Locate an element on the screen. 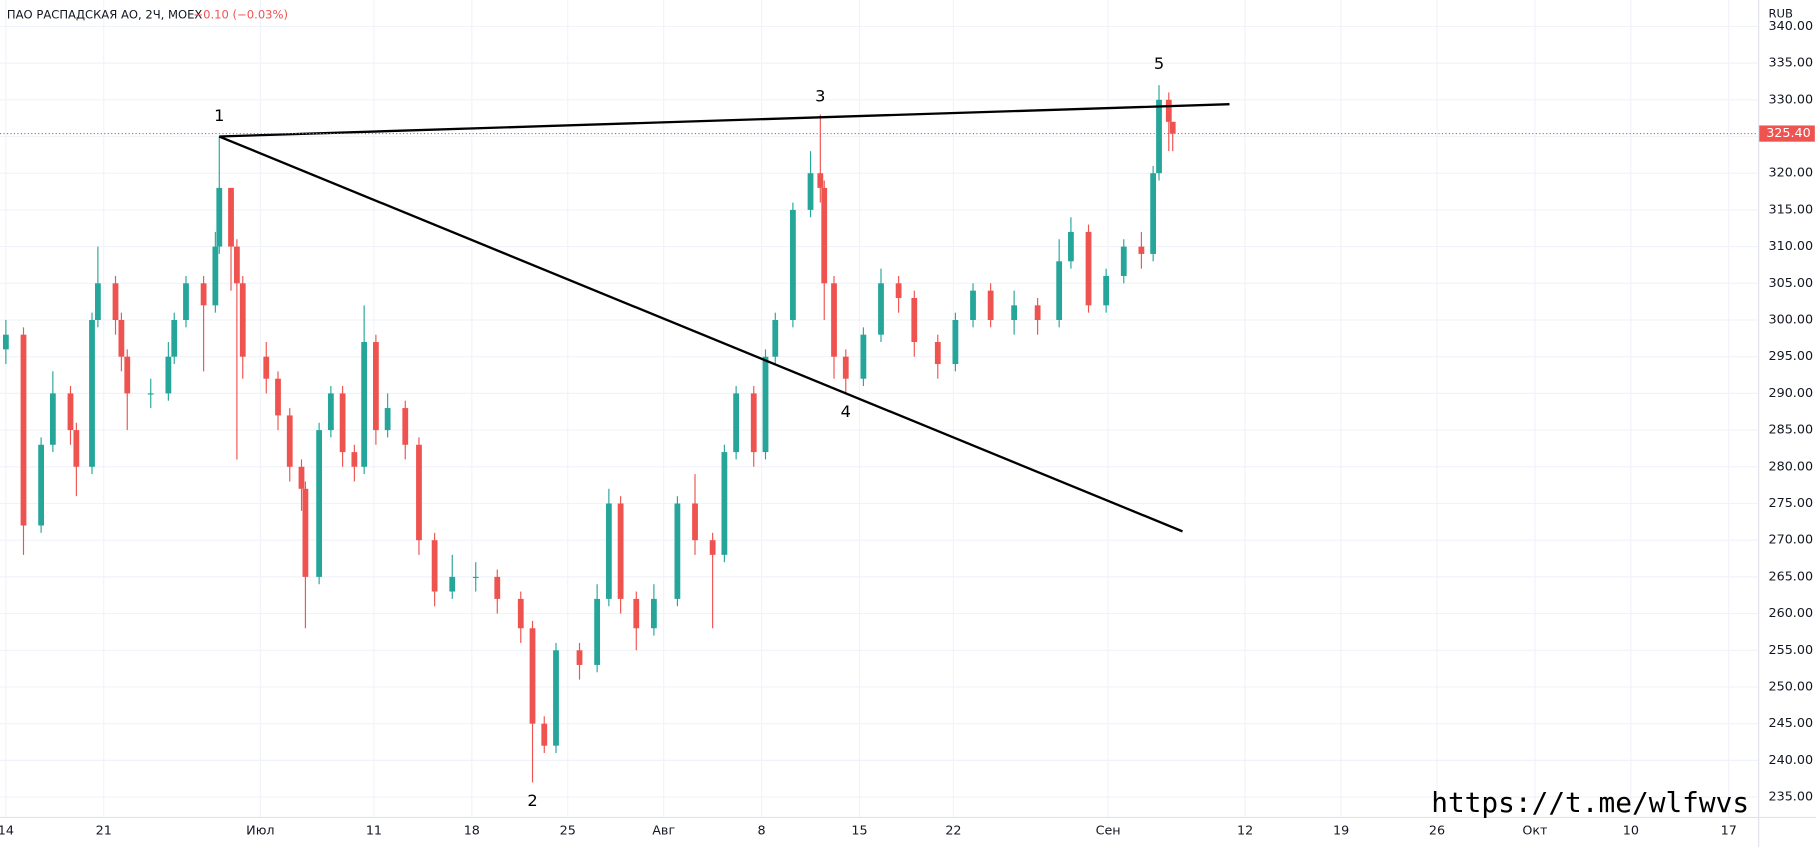  y-tick-label: 295.00 is located at coordinates (1791, 356).